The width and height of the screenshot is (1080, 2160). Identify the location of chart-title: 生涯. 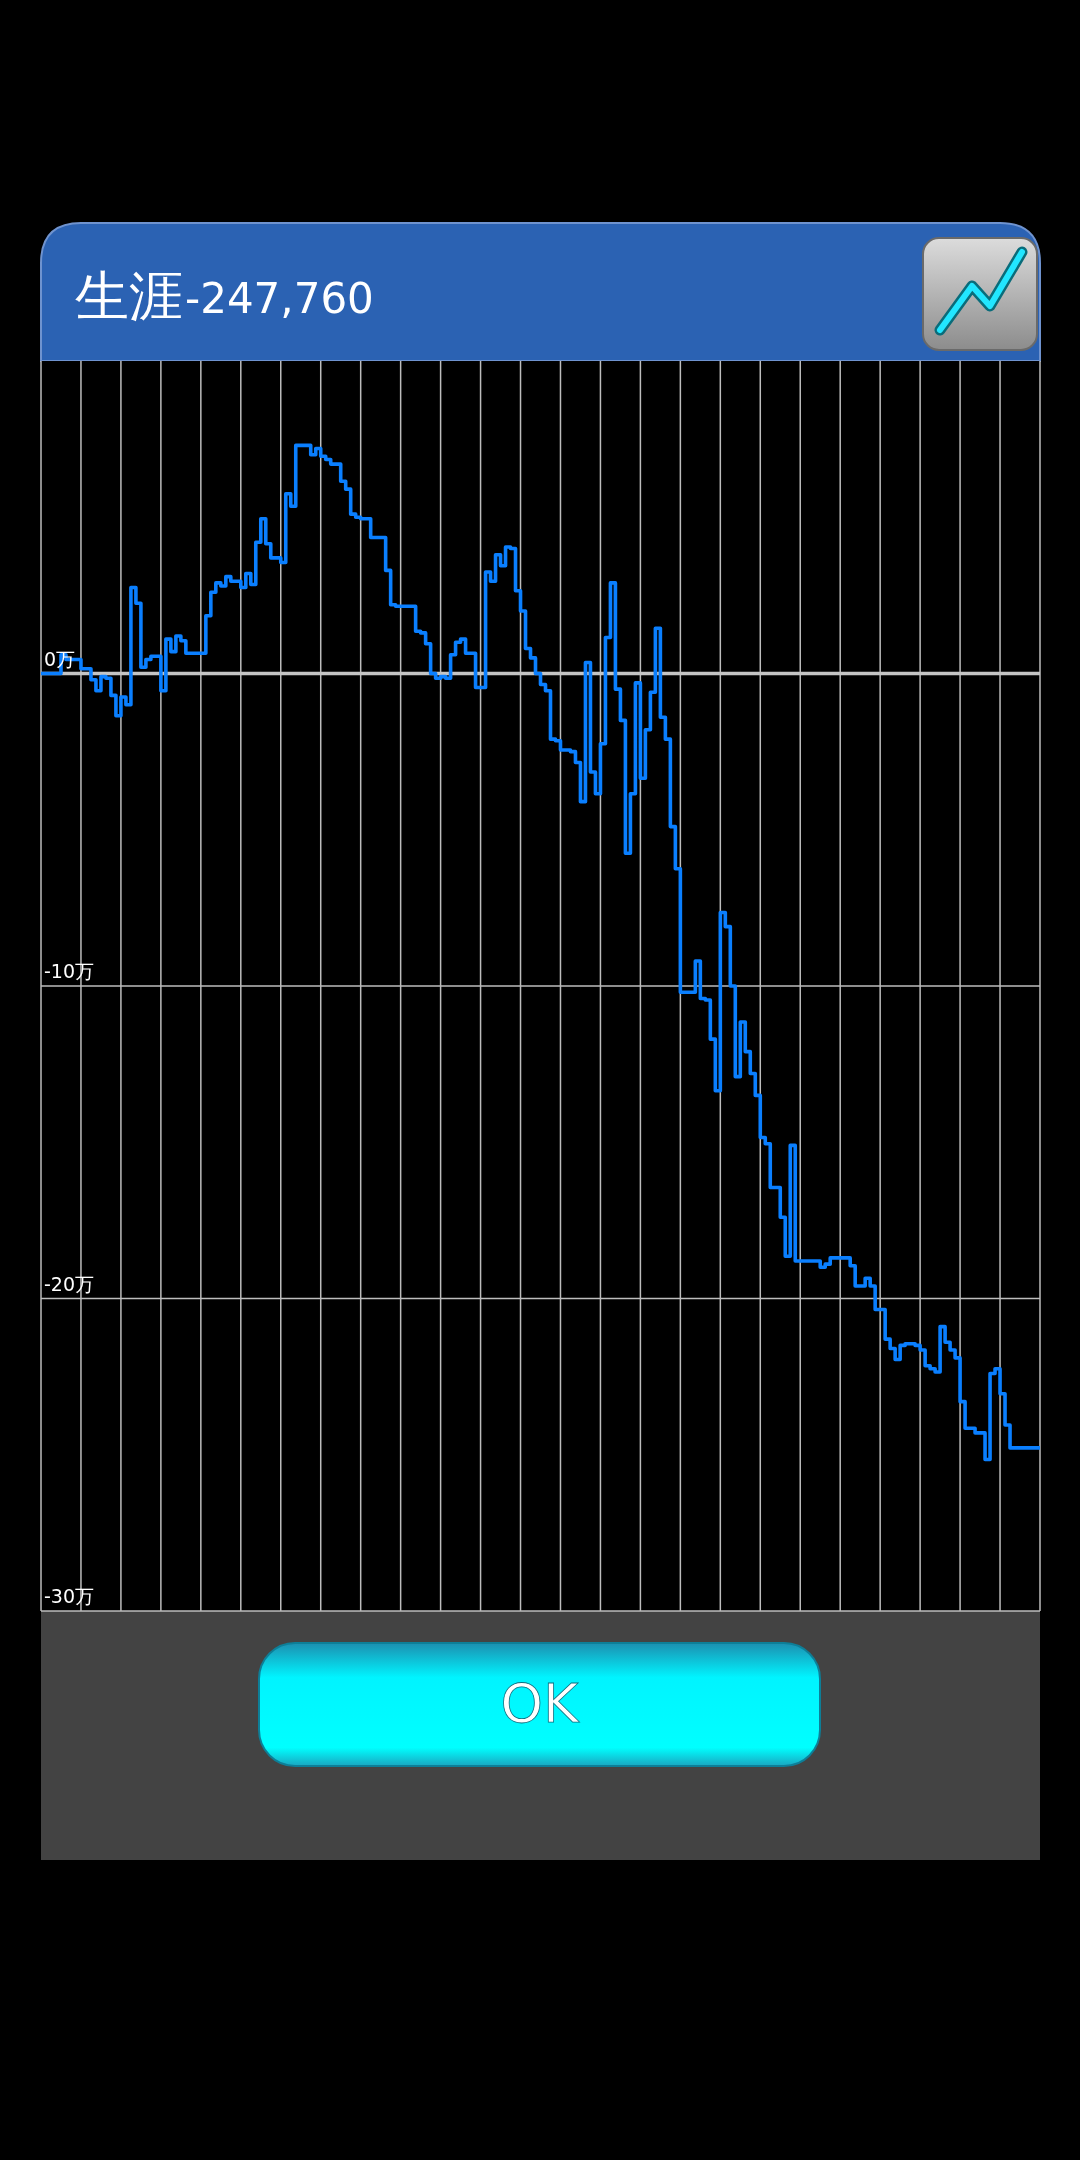
(129, 296).